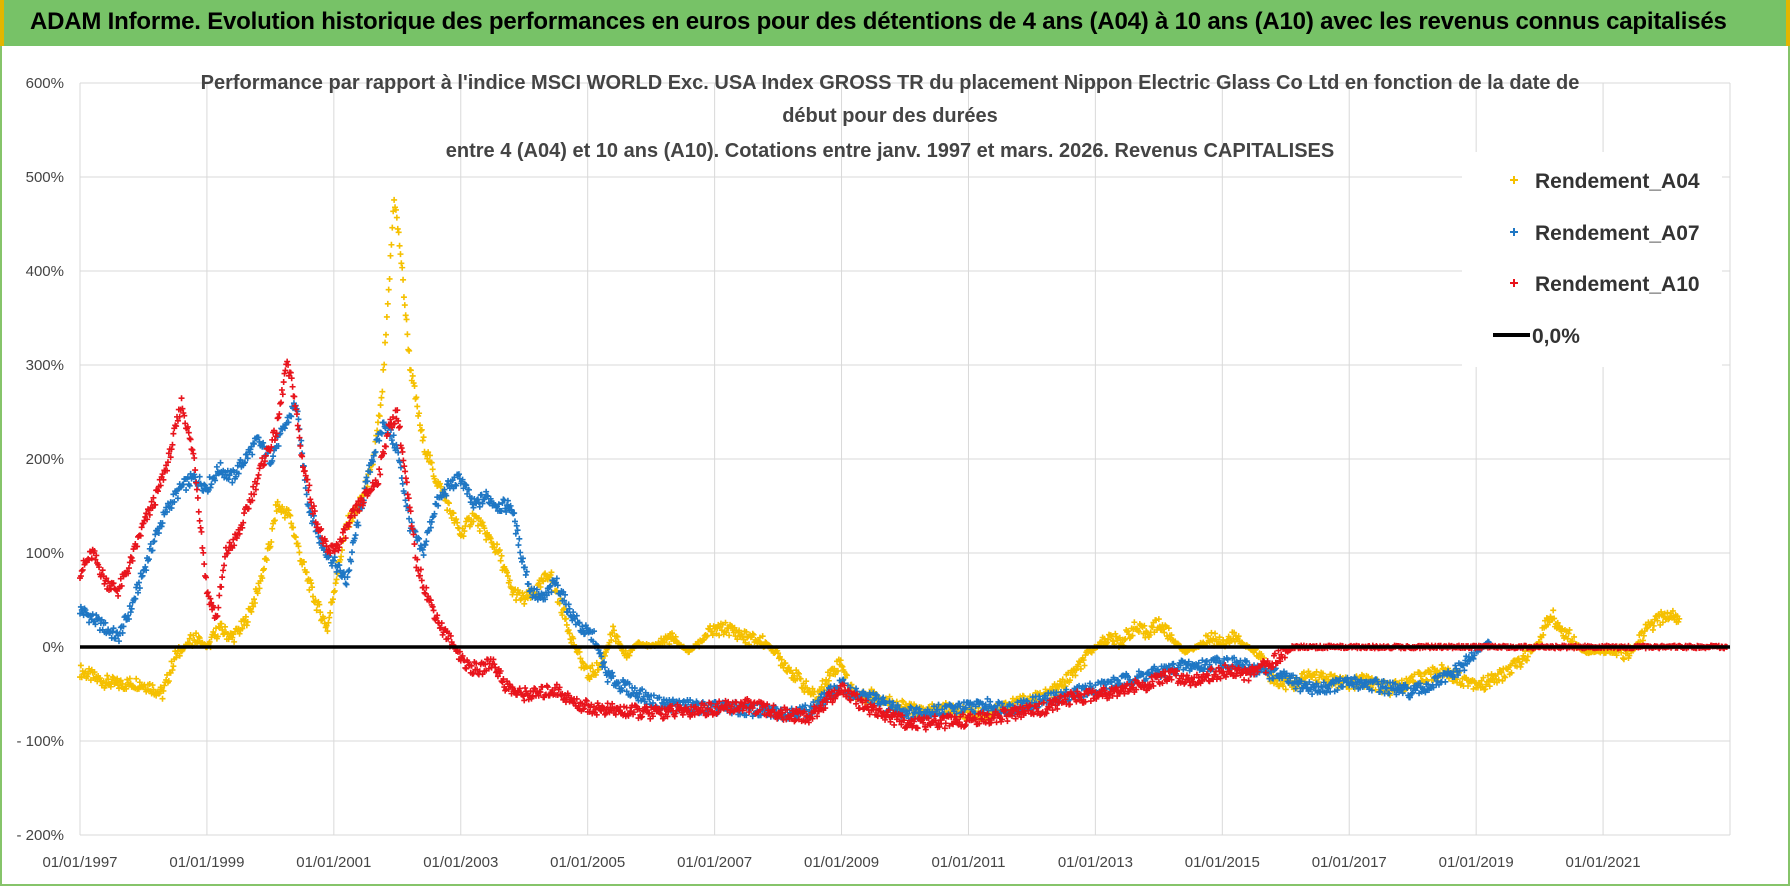 Image resolution: width=1790 pixels, height=886 pixels. I want to click on x-tick-label: 01/01/2019, so click(1476, 862).